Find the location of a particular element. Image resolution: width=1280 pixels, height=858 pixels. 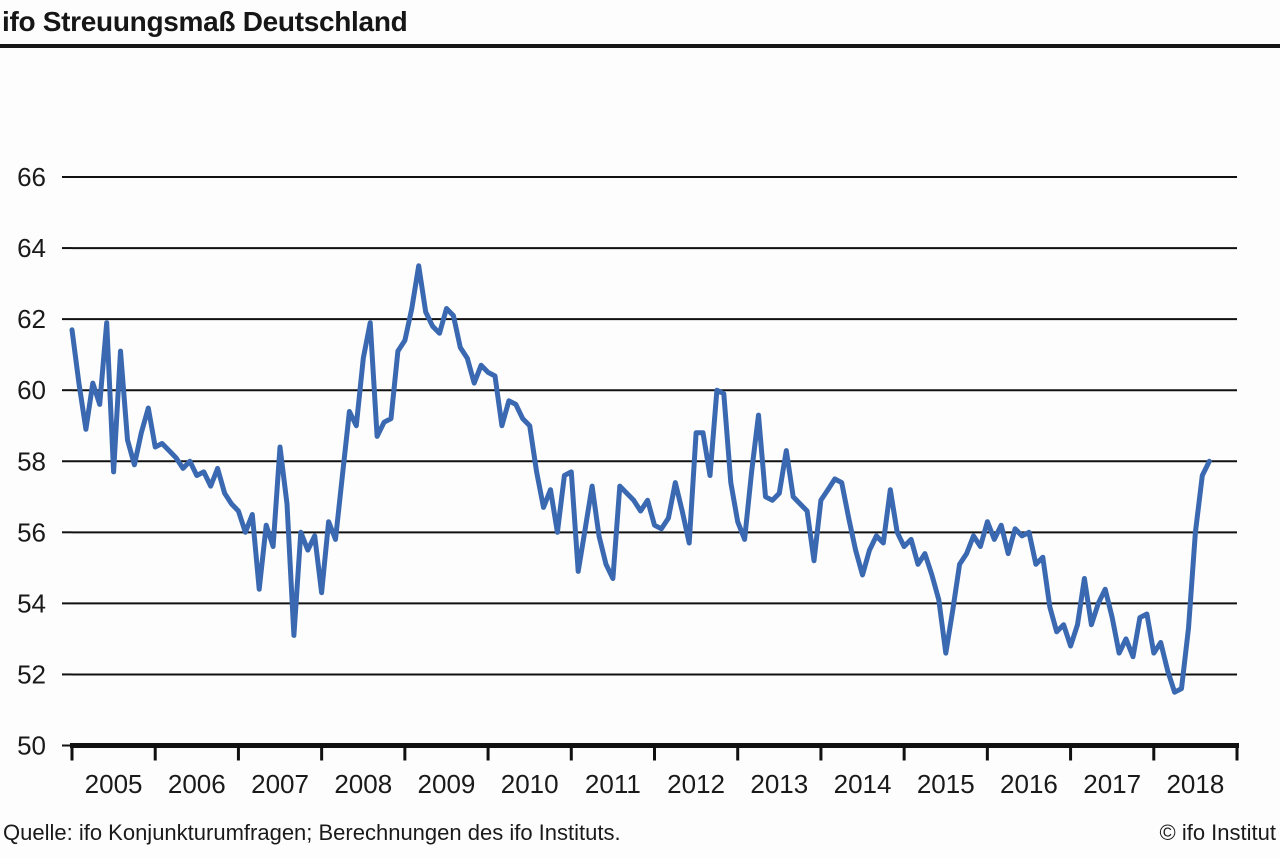

copyright-note: © ifo Institut is located at coordinates (1217, 832).